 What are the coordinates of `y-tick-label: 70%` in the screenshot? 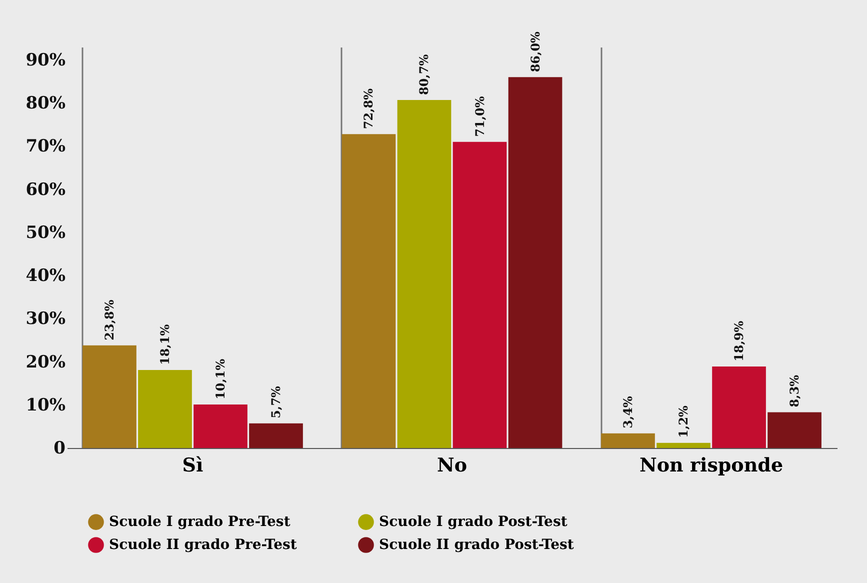 It's located at (46, 146).